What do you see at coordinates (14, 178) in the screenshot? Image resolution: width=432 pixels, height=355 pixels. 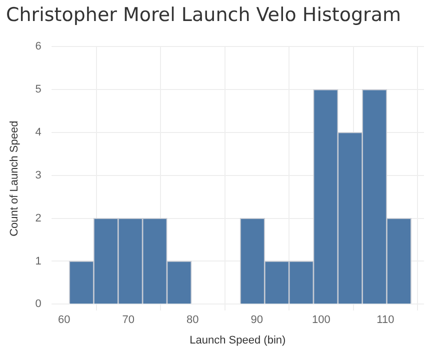 I see `y-axis-title: Count of Launch Speed` at bounding box center [14, 178].